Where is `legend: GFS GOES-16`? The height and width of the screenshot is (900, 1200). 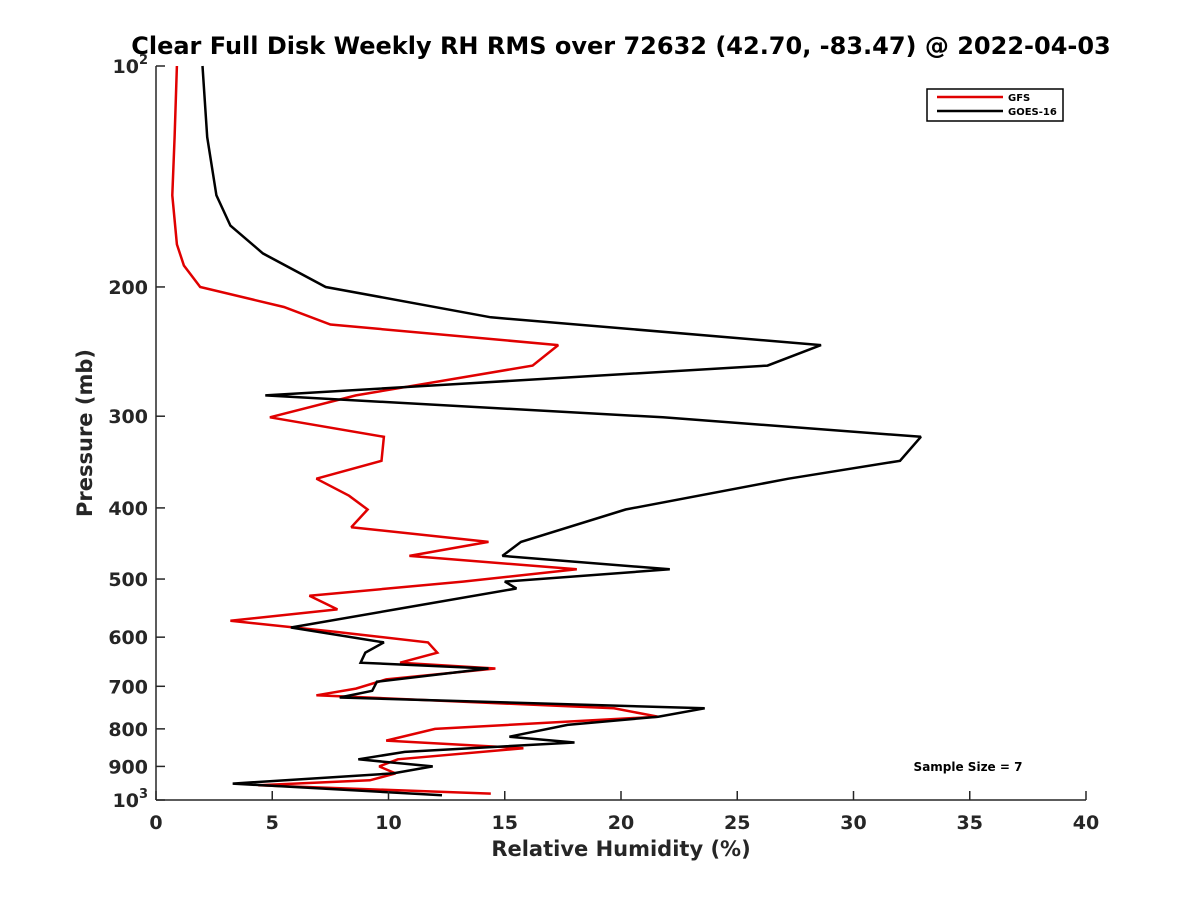
legend: GFS GOES-16 is located at coordinates (995, 105).